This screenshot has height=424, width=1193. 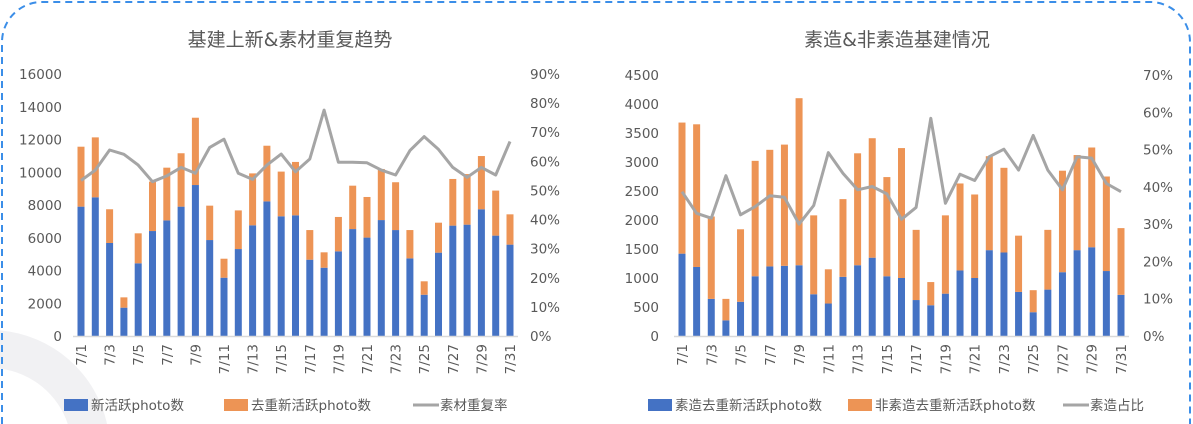 What do you see at coordinates (646, 308) in the screenshot?
I see `y-tick-label: 500` at bounding box center [646, 308].